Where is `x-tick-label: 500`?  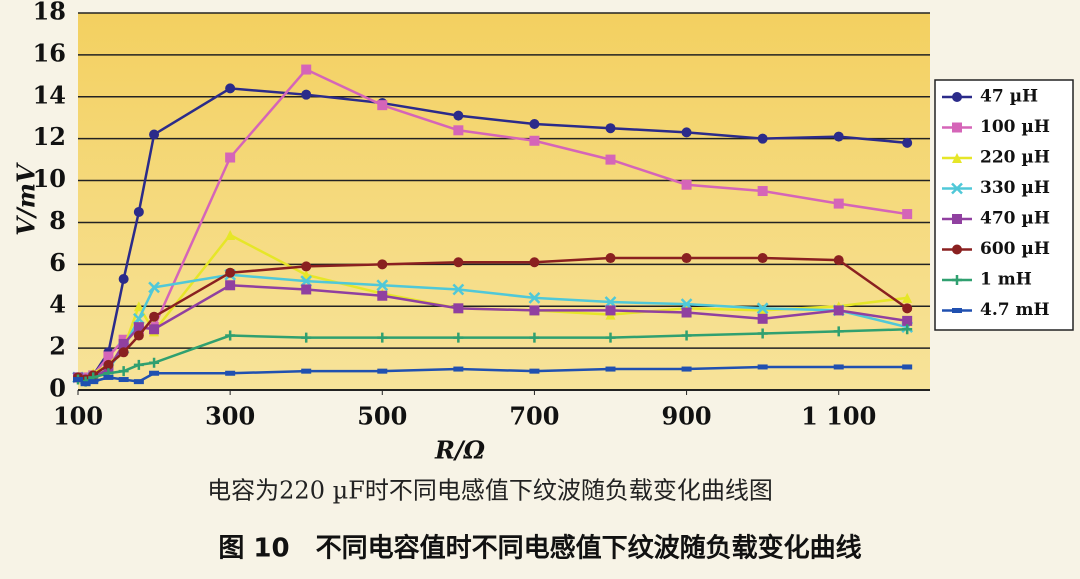
x-tick-label: 500 is located at coordinates (382, 416).